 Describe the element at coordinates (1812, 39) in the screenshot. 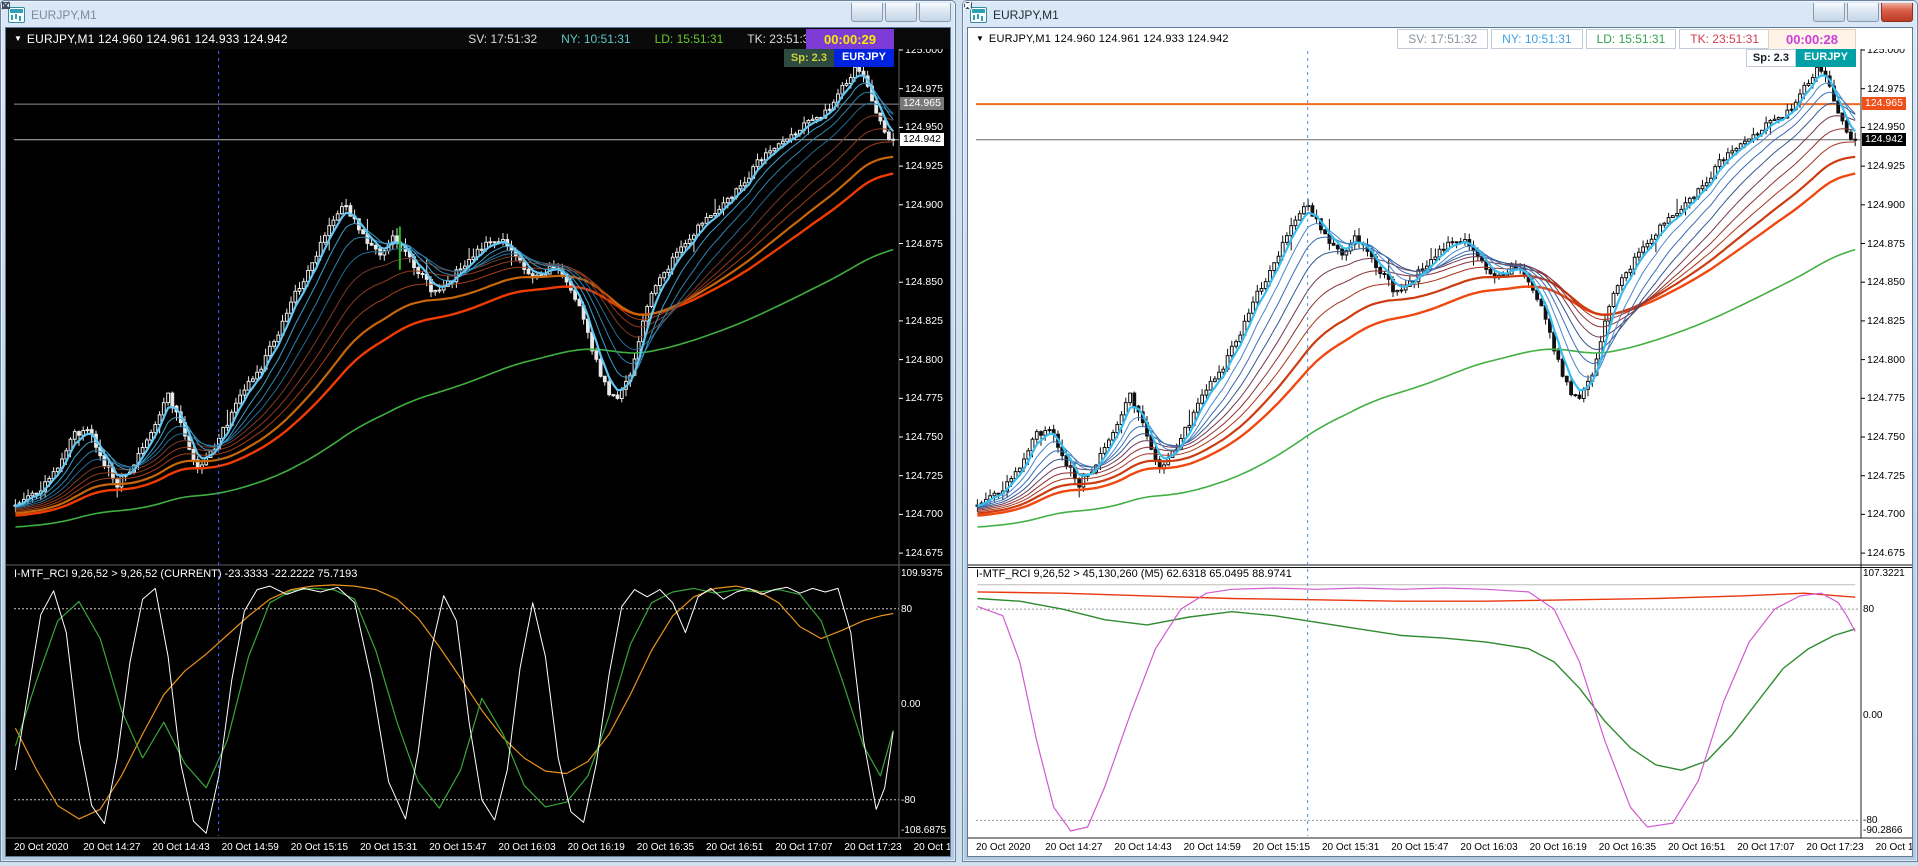

I see `candle-countdown: 00:00:28` at that location.